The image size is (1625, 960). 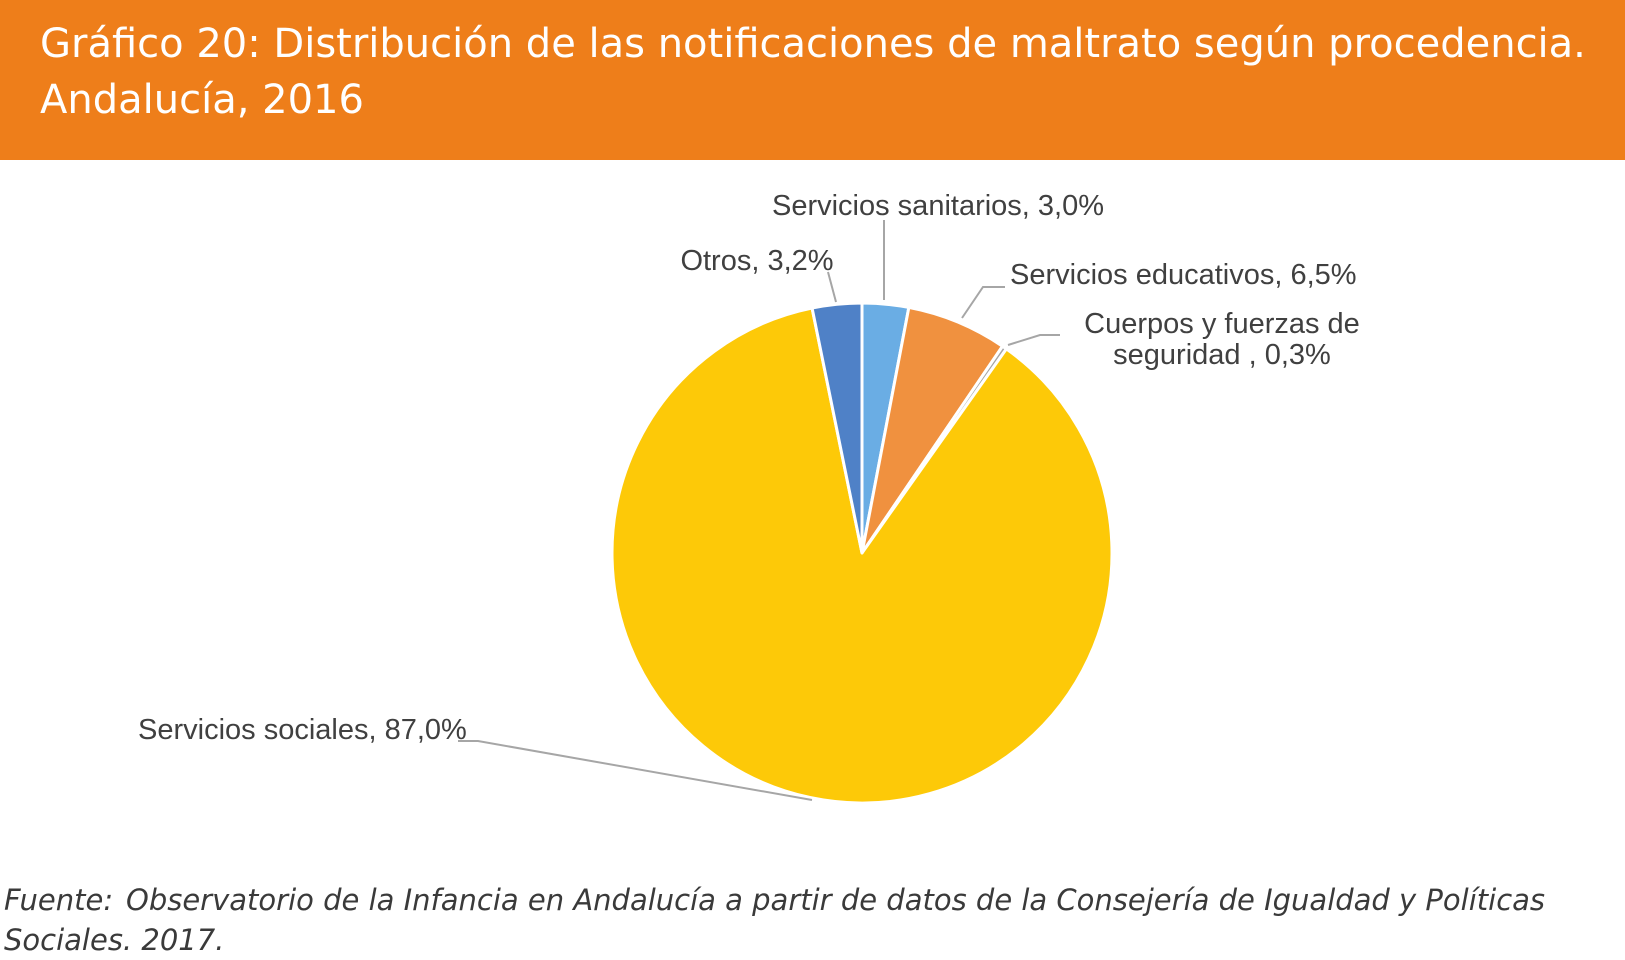 I want to click on slice-label-cuerpos-y-fuerzas-de-seguridad: Cuerpos y fuerzas de seguridad , 0,3%, so click(x=1222, y=339).